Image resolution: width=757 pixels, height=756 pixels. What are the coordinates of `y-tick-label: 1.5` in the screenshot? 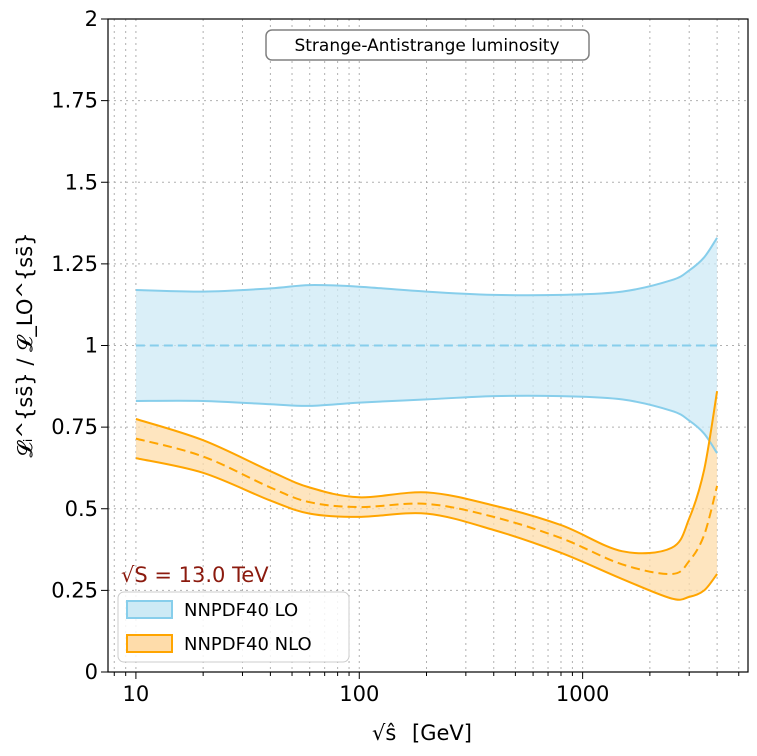 It's located at (81, 182).